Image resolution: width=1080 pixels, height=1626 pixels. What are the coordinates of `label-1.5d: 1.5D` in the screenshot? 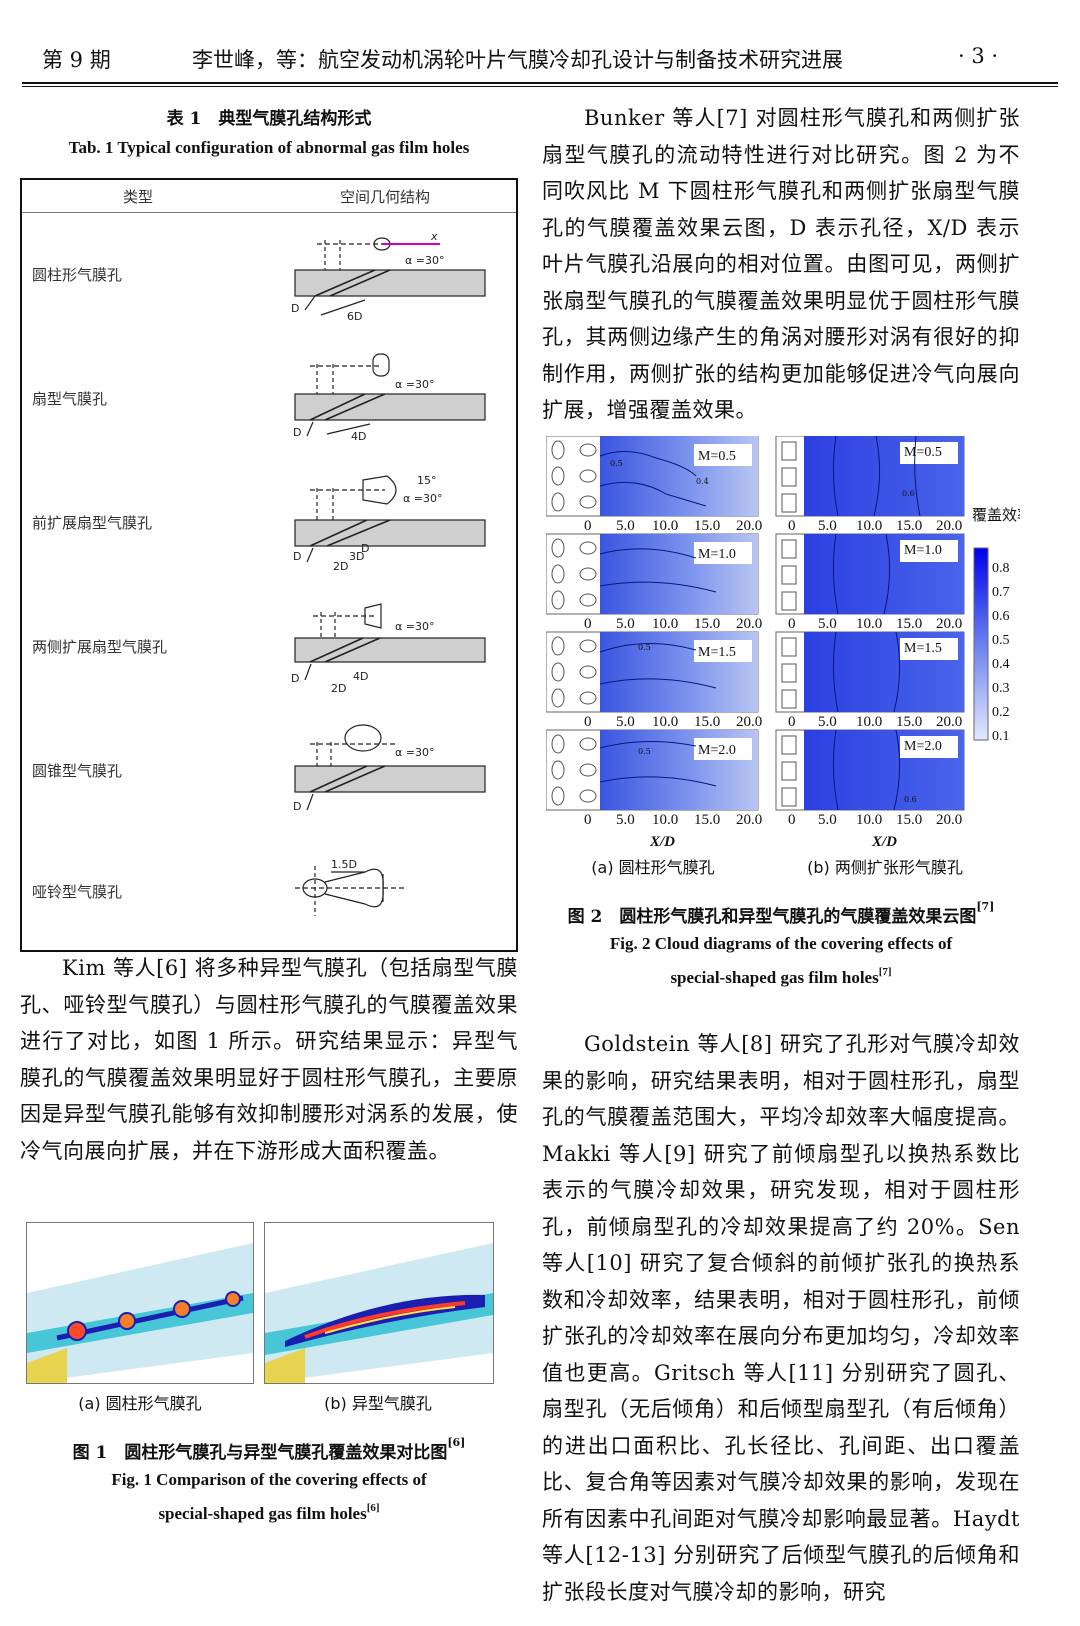 It's located at (344, 864).